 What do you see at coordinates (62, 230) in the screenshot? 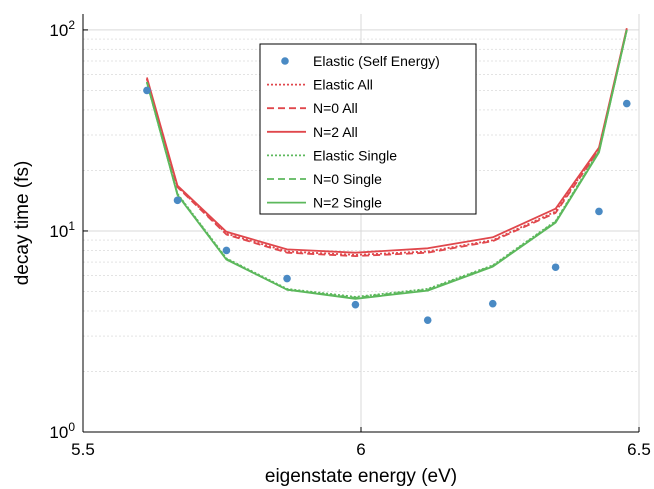
I see `y-tick-label: 10¹` at bounding box center [62, 230].